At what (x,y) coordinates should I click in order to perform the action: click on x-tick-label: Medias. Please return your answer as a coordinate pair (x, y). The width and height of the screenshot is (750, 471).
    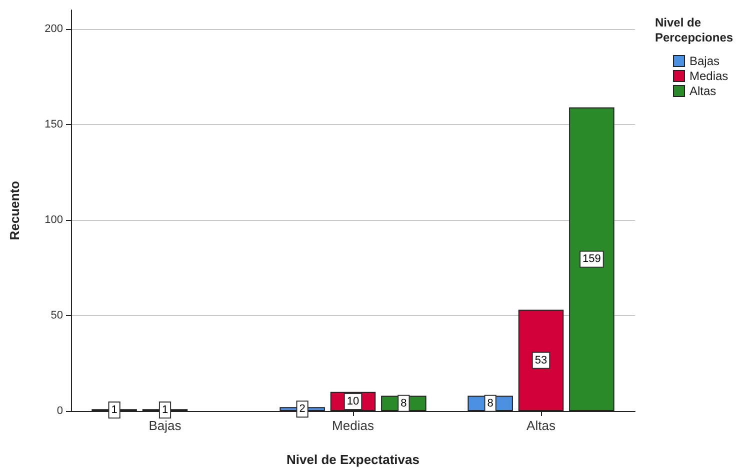
    Looking at the image, I should click on (353, 425).